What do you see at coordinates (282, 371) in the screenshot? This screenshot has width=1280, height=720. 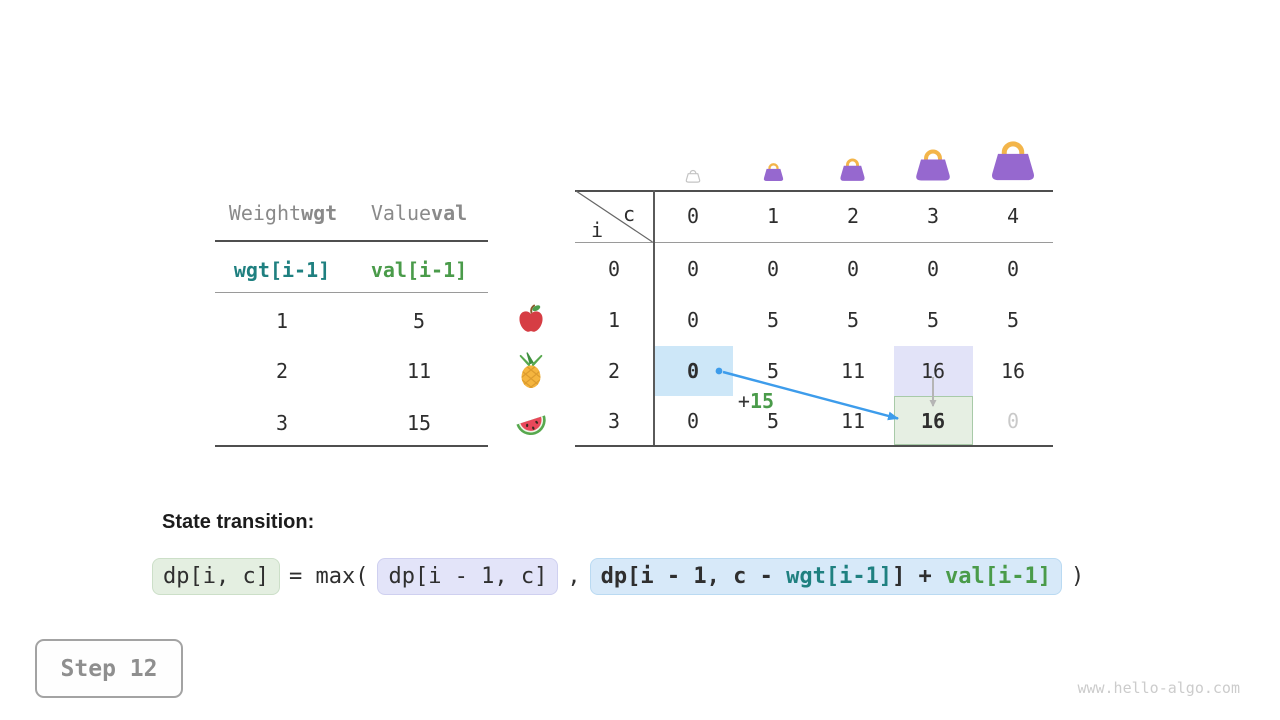 I see `items-cell-r1-c0: 2` at bounding box center [282, 371].